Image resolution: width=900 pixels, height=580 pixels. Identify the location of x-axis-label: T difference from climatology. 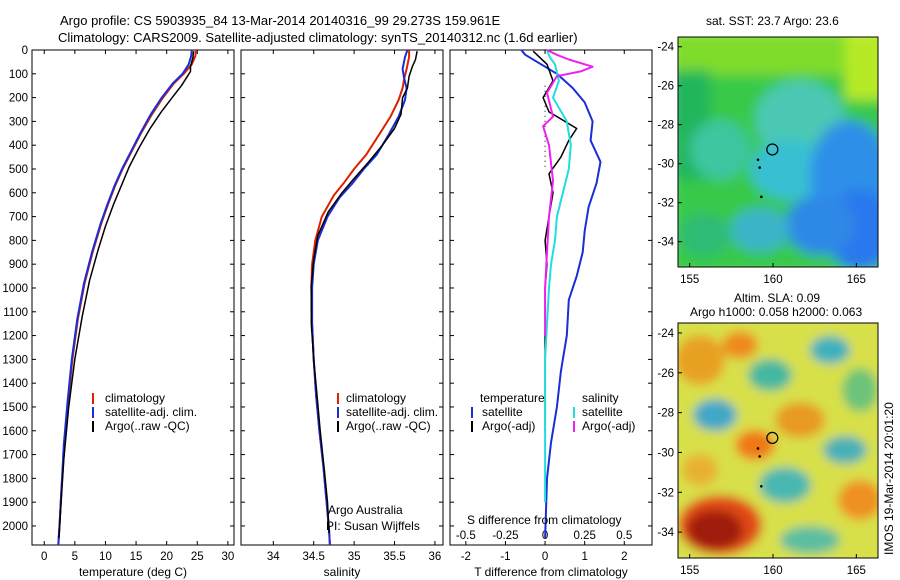
(551, 572).